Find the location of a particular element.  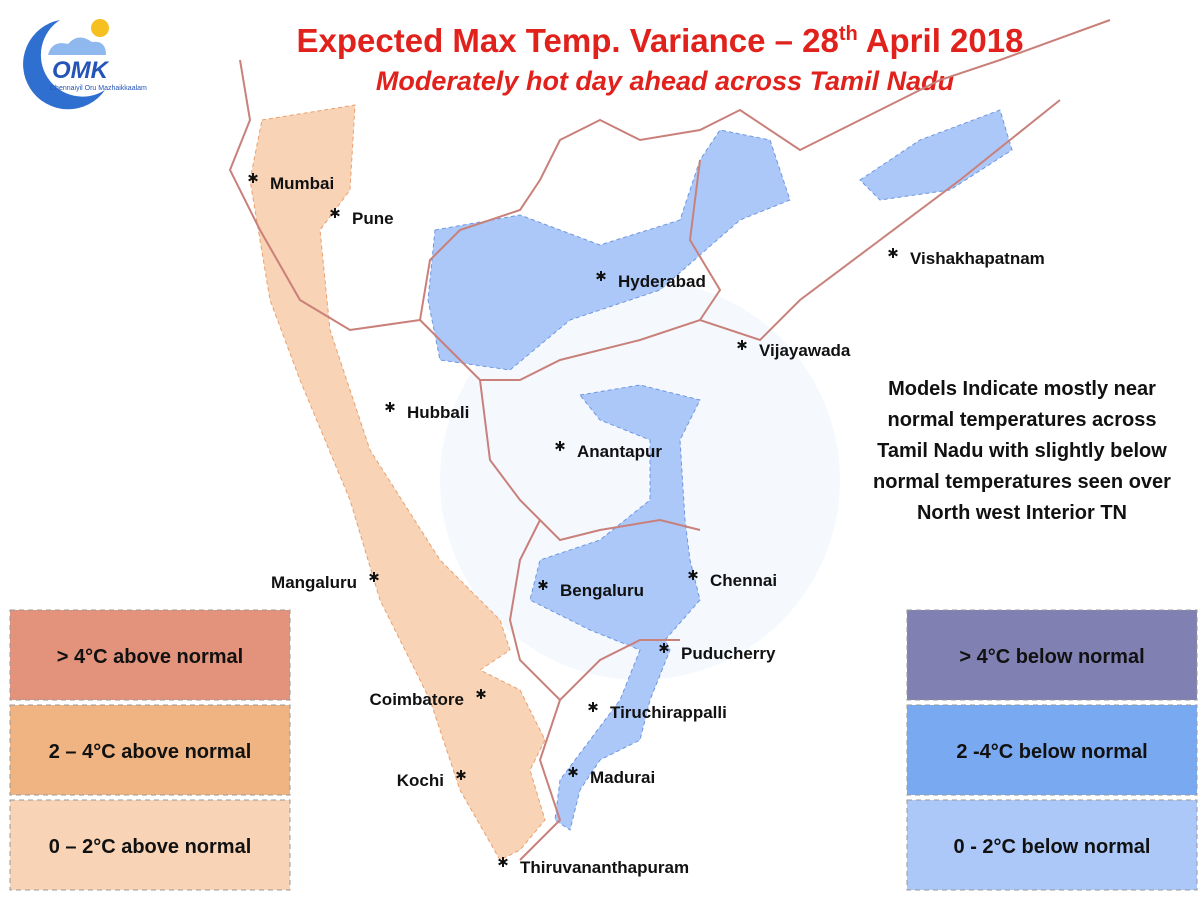

logo-text: OMK is located at coordinates (81, 70).